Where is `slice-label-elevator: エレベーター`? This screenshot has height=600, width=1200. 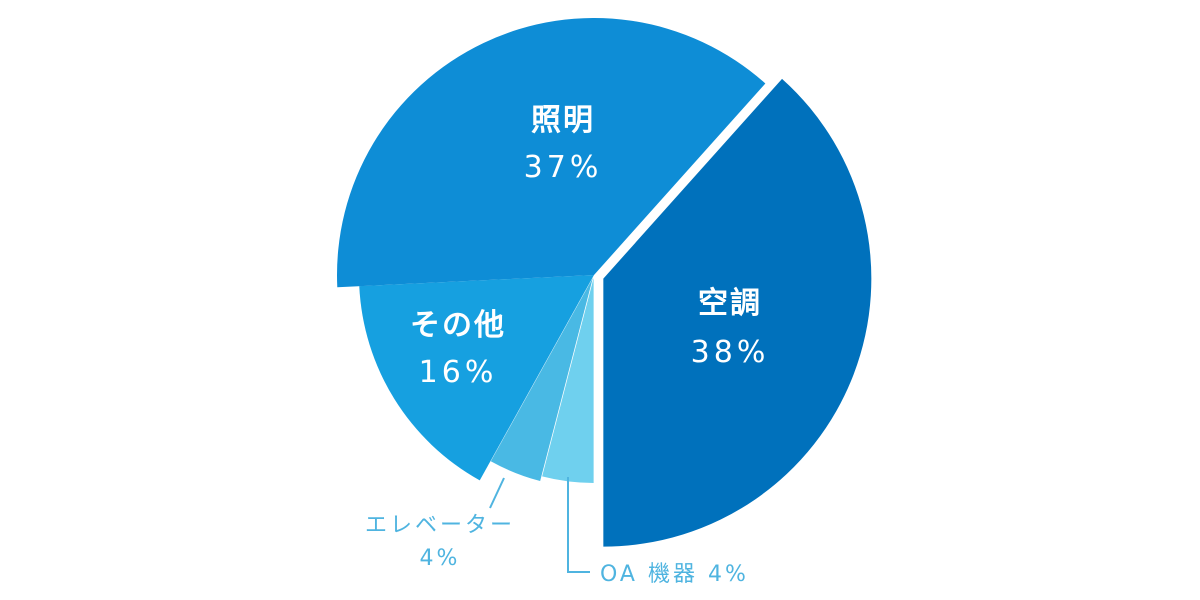 slice-label-elevator: エレベーター is located at coordinates (440, 525).